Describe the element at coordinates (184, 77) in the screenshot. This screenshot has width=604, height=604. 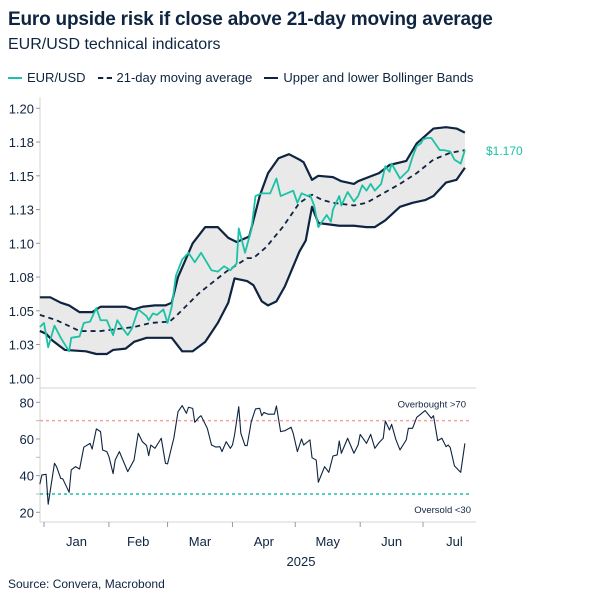
I see `legend-label: 21-day moving average` at that location.